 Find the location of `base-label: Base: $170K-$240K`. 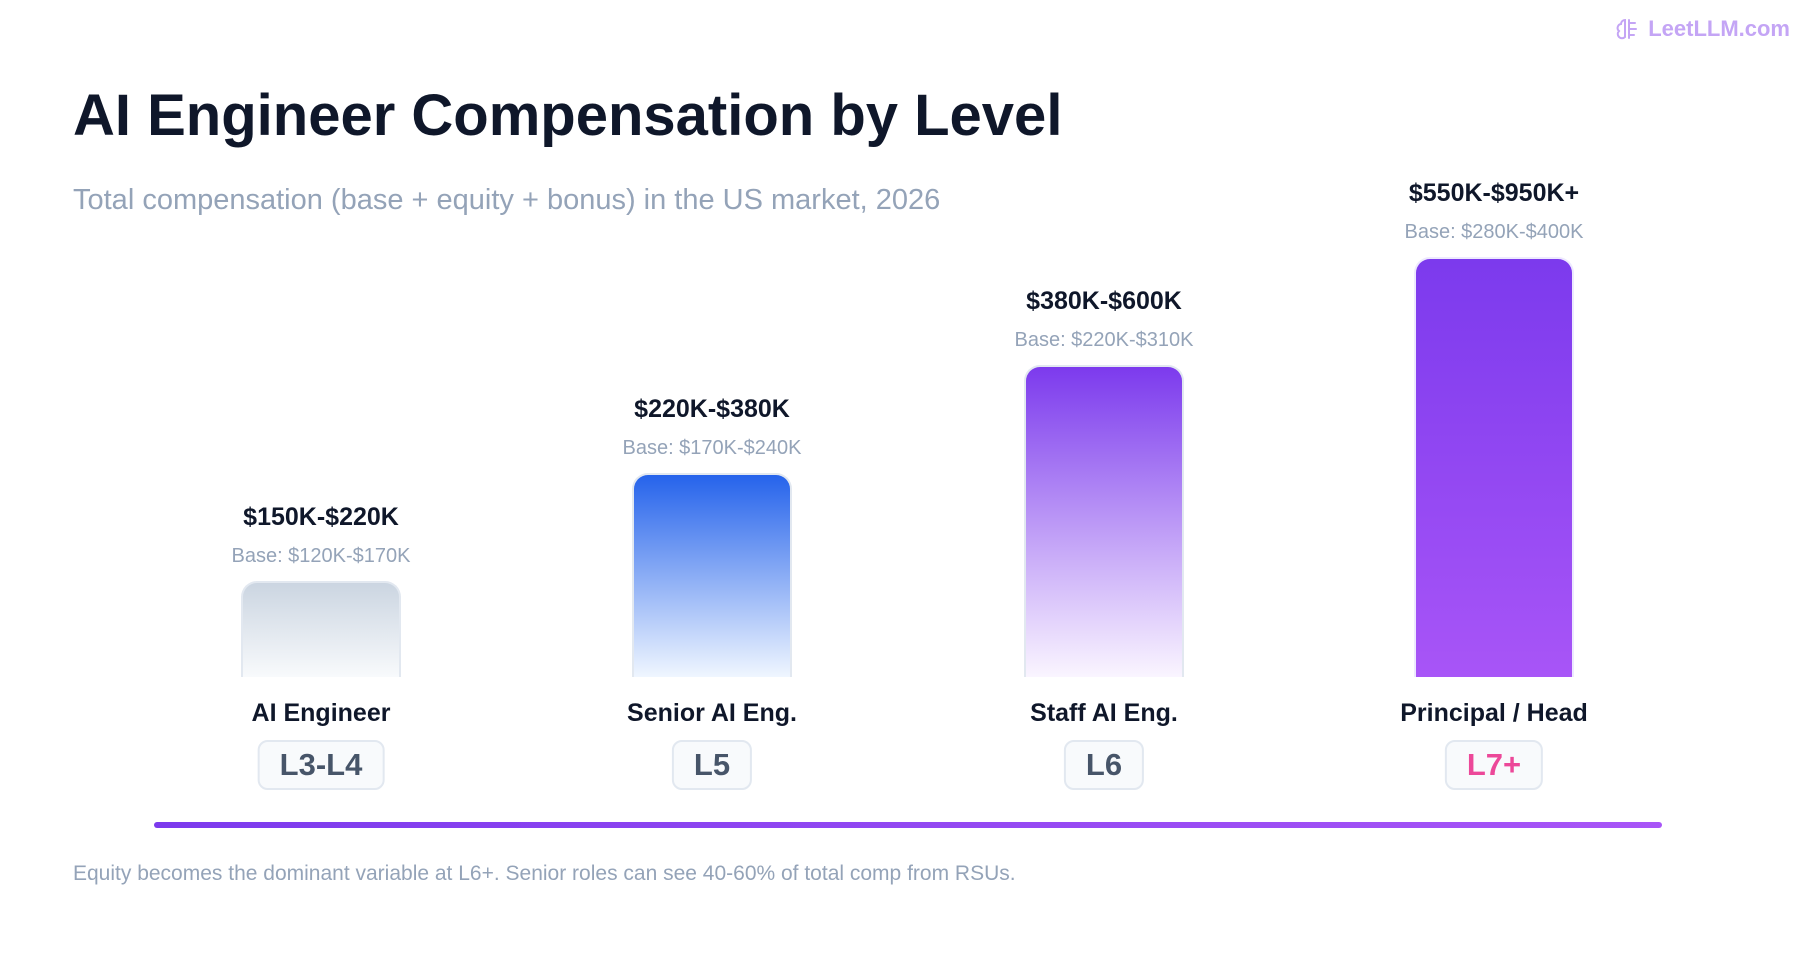

base-label: Base: $170K-$240K is located at coordinates (712, 448).